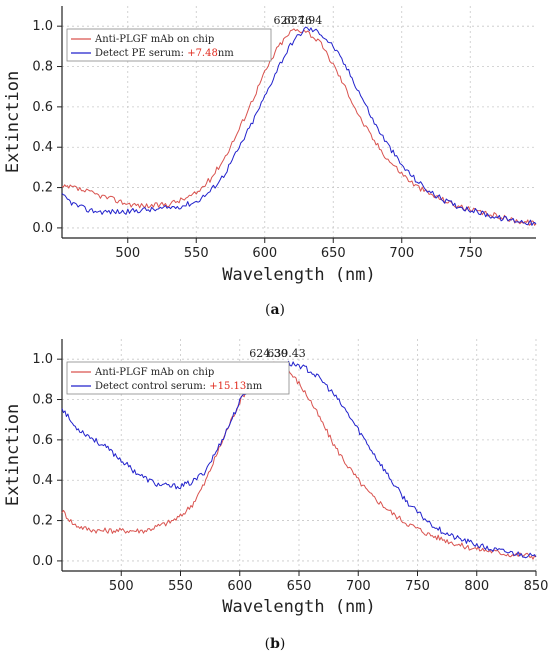 The width and height of the screenshot is (550, 658). Describe the element at coordinates (268, 353) in the screenshot. I see `peak-label-1: 624.30` at that location.